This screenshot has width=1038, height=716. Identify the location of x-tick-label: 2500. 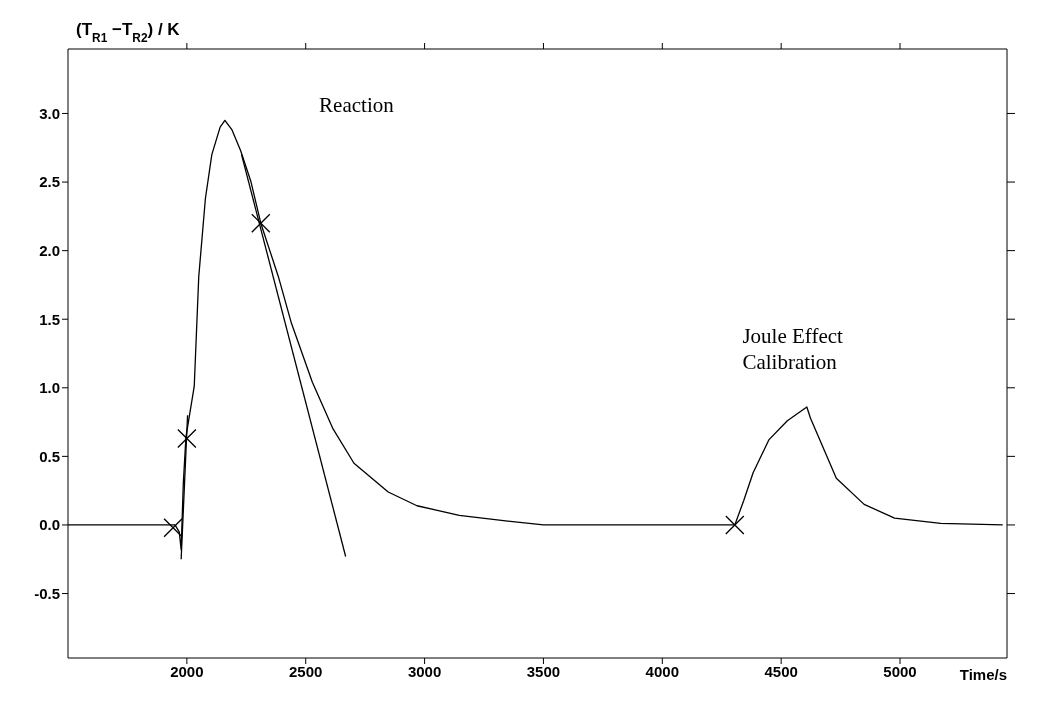
(306, 671).